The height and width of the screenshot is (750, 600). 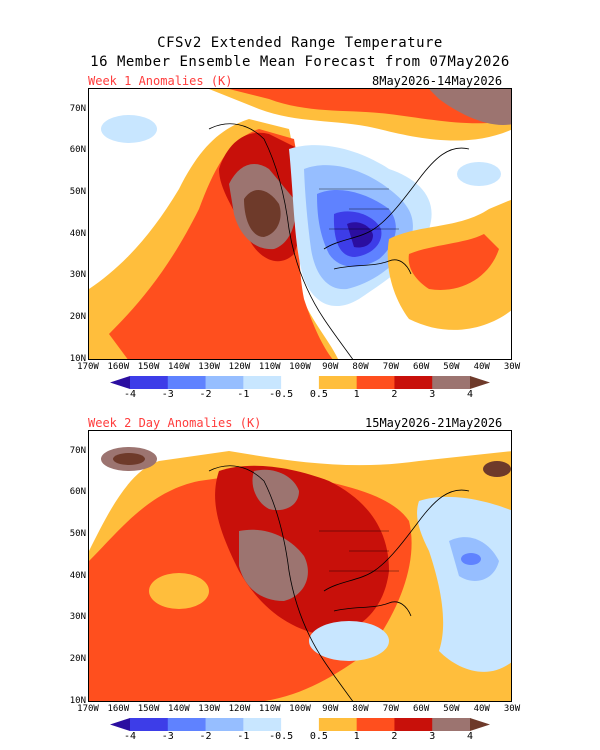 What do you see at coordinates (300, 43) in the screenshot?
I see `map-title-line-1: CFSv2 Extended Range Temperature` at bounding box center [300, 43].